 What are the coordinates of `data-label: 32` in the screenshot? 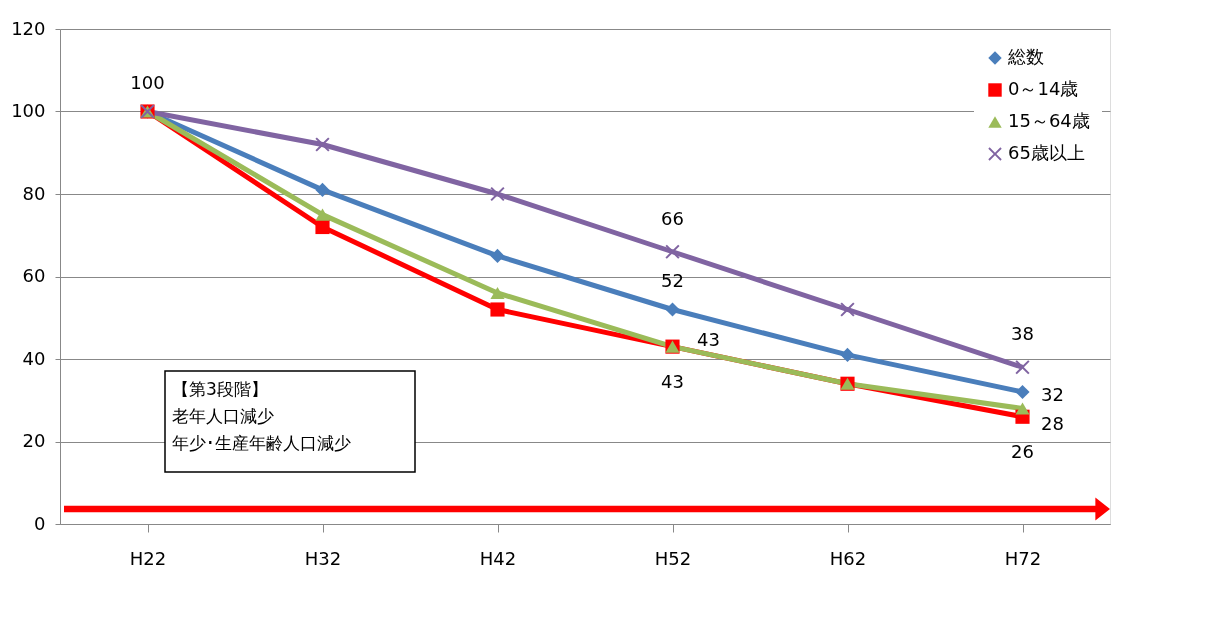 It's located at (1052, 394).